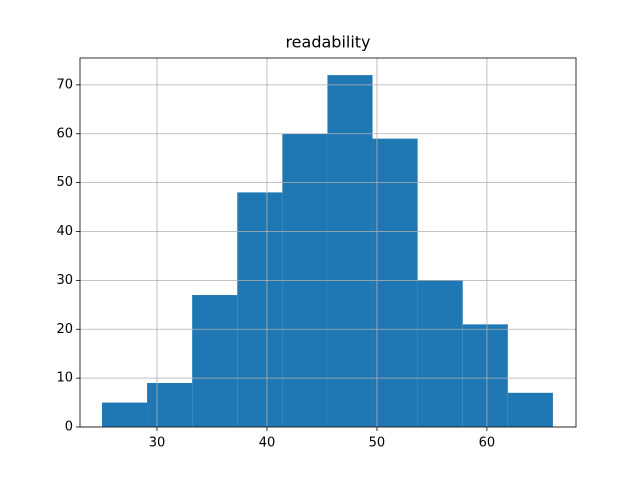 The width and height of the screenshot is (640, 480). What do you see at coordinates (69, 427) in the screenshot?
I see `y-tick-label: 0` at bounding box center [69, 427].